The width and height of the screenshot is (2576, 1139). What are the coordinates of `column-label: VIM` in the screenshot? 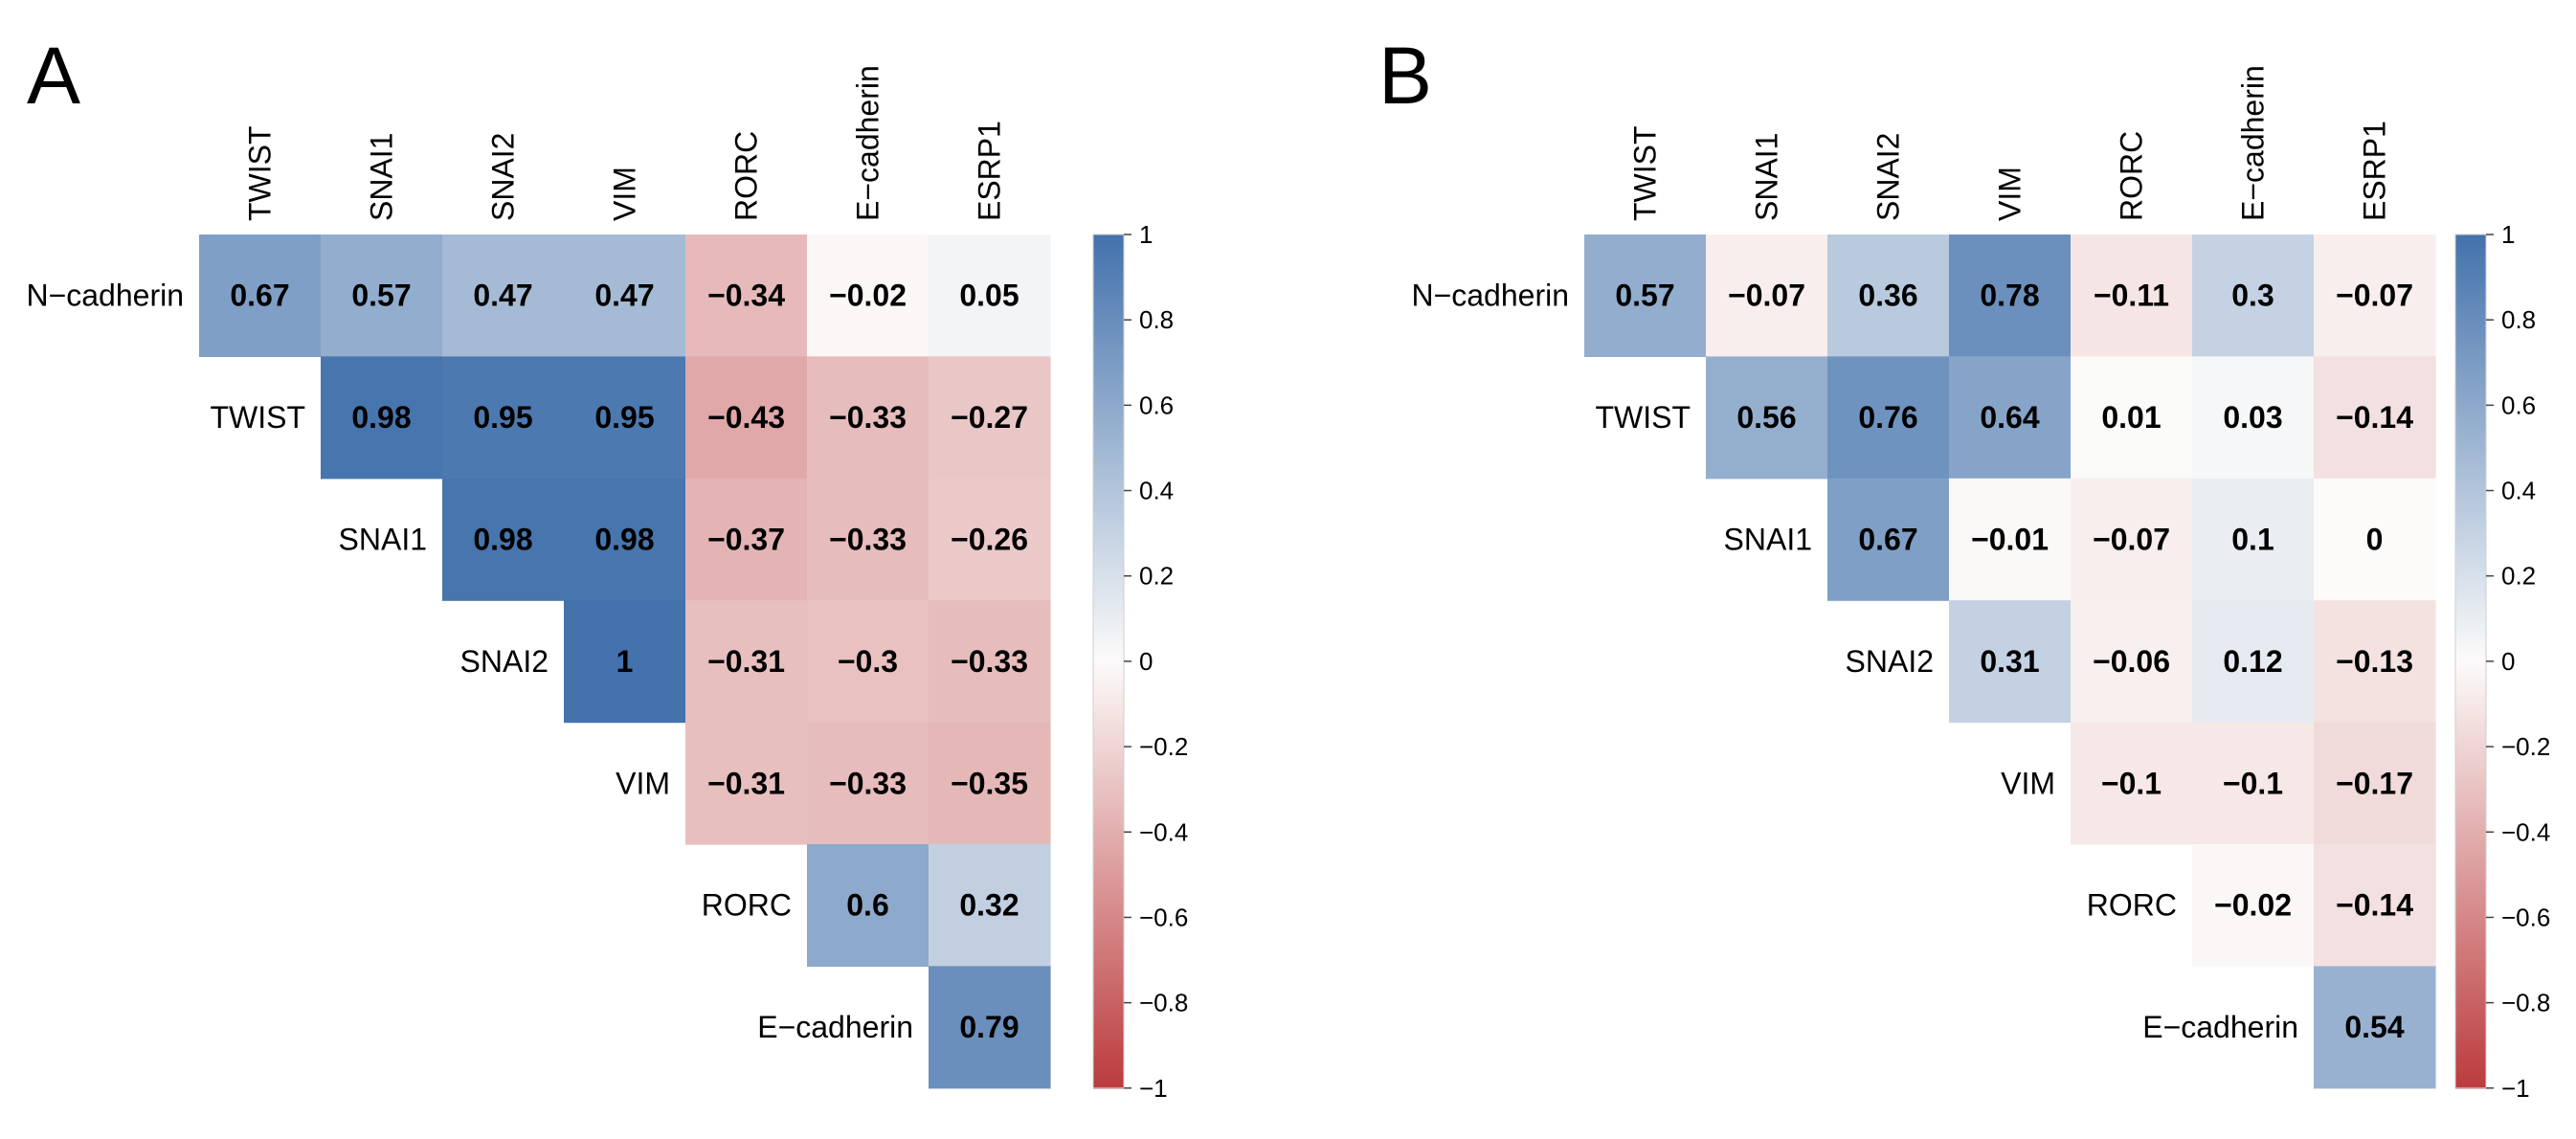 It's located at (2010, 194).